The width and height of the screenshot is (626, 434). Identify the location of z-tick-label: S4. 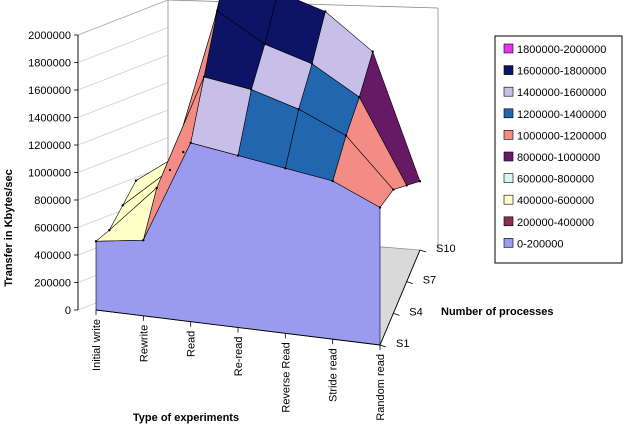
(415, 312).